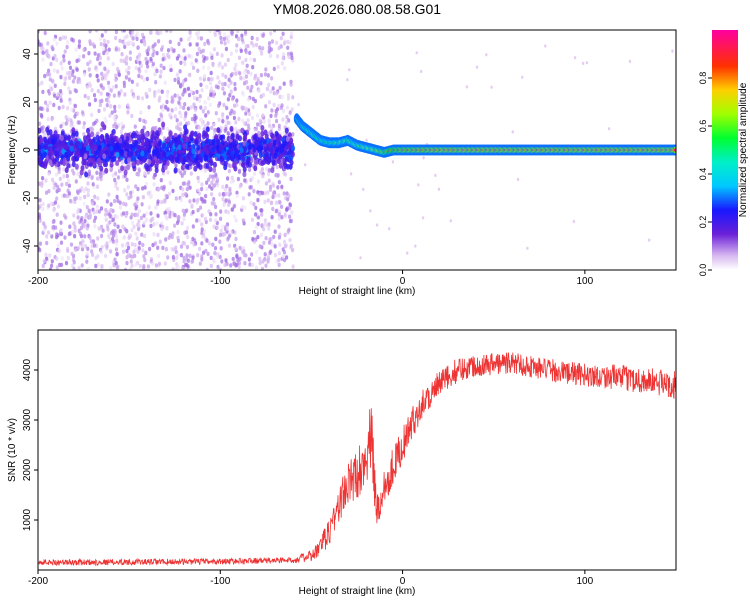 Image resolution: width=750 pixels, height=600 pixels. What do you see at coordinates (585, 581) in the screenshot?
I see `snr-x-tick-label: 100` at bounding box center [585, 581].